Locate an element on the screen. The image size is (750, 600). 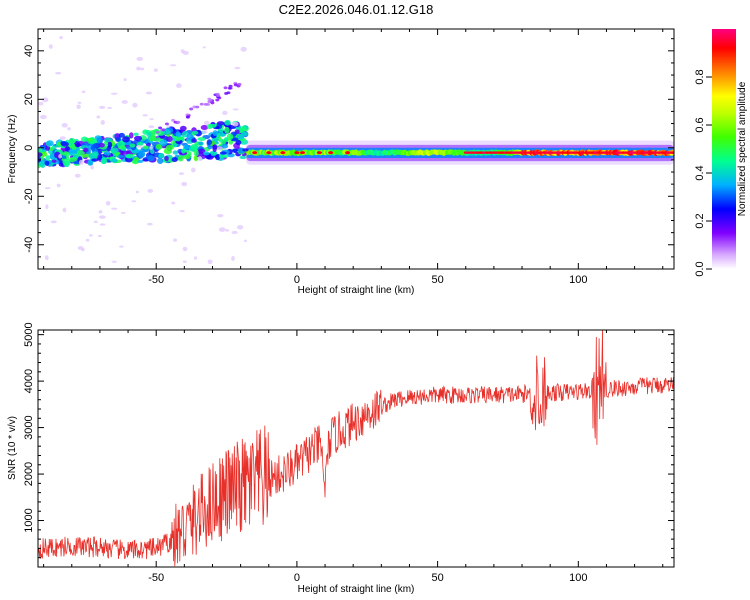
colorbar-tick-label: 0.0 is located at coordinates (700, 268).